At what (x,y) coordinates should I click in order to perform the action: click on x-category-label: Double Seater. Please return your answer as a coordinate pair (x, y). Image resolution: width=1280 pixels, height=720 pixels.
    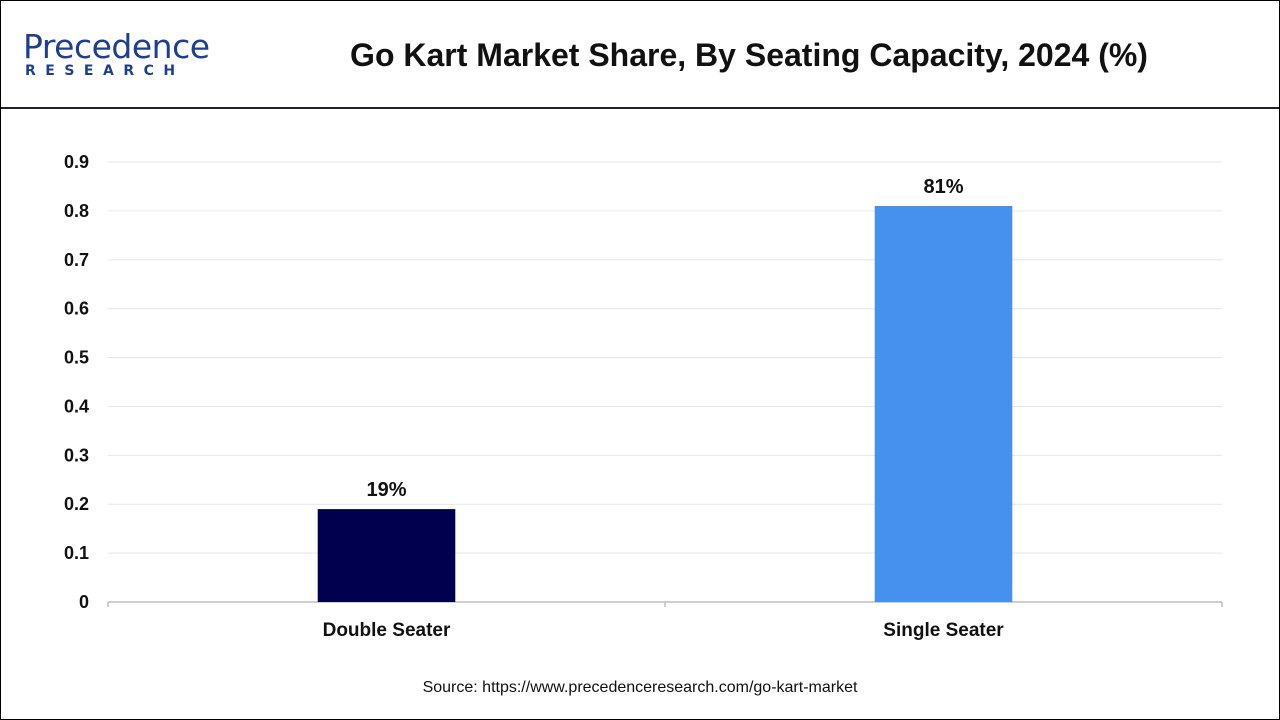
    Looking at the image, I should click on (387, 630).